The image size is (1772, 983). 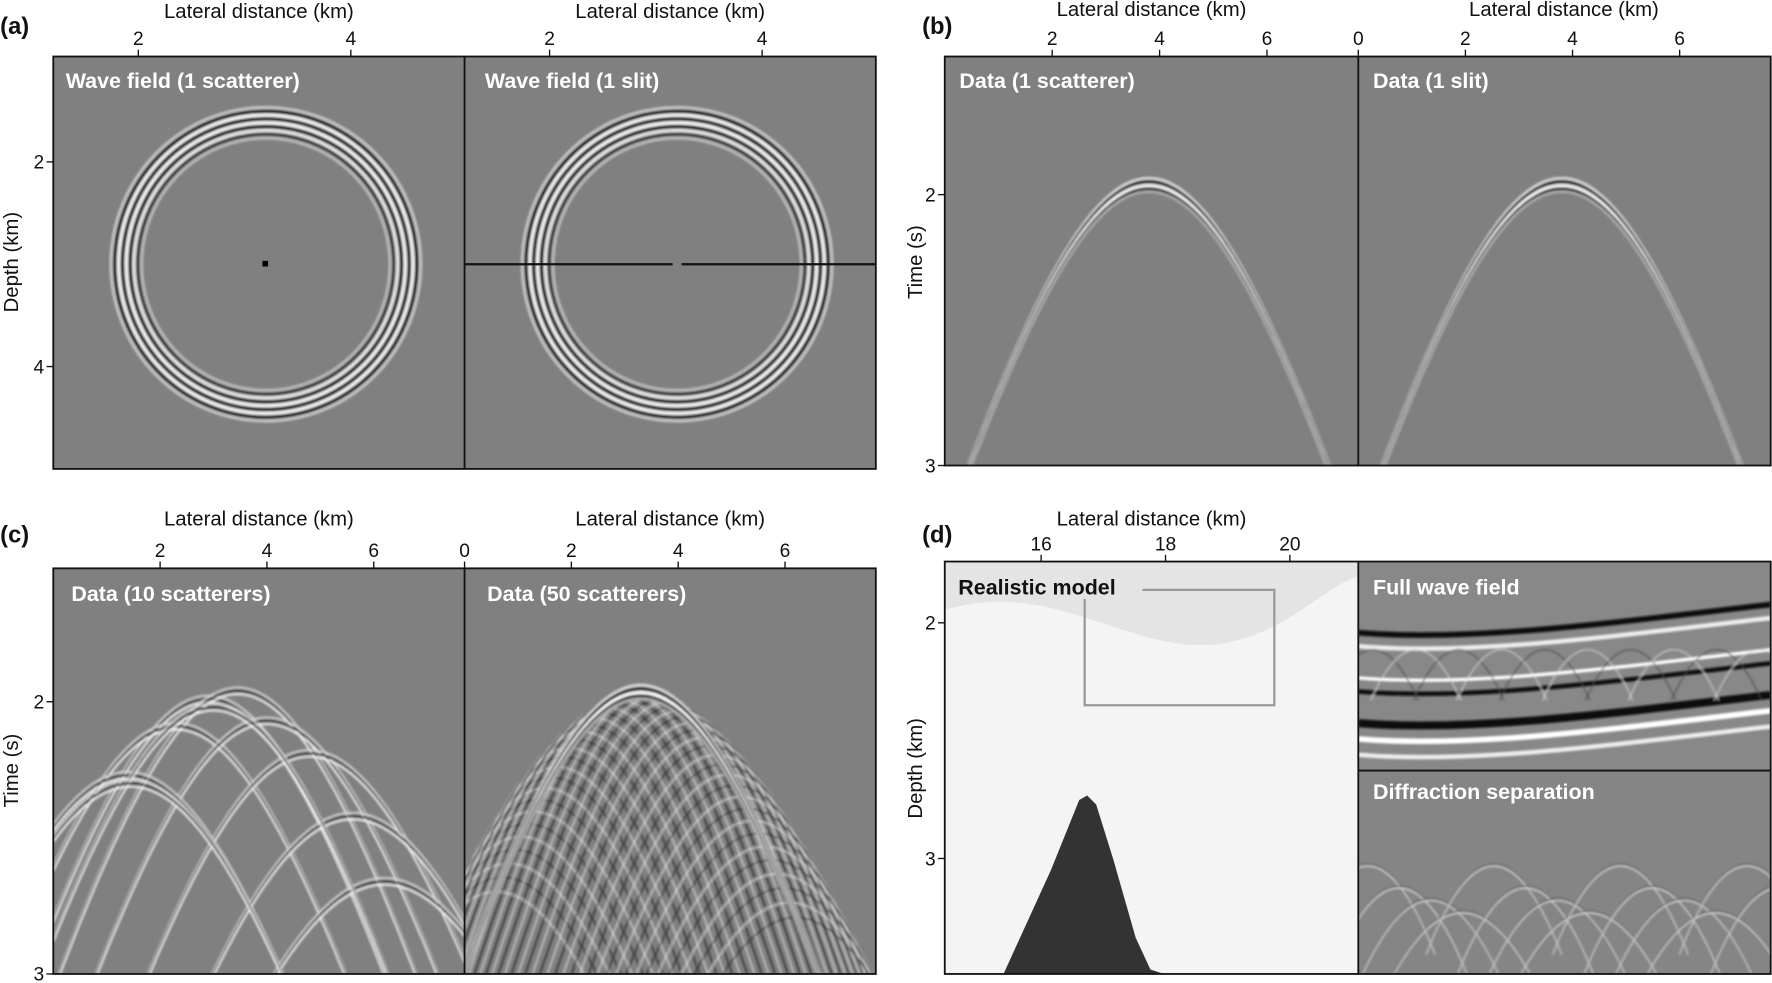 I want to click on a-y-tick-label: 2, so click(x=39, y=163).